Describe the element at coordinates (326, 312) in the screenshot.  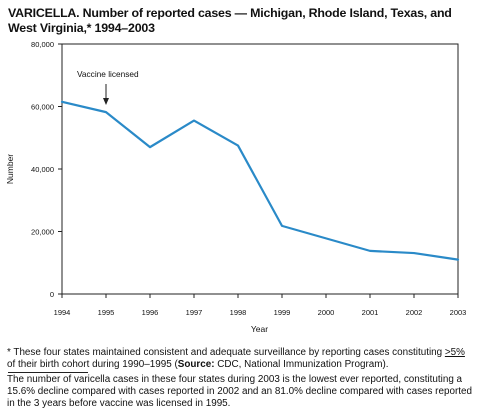
I see `x-tick-label: 2000` at that location.